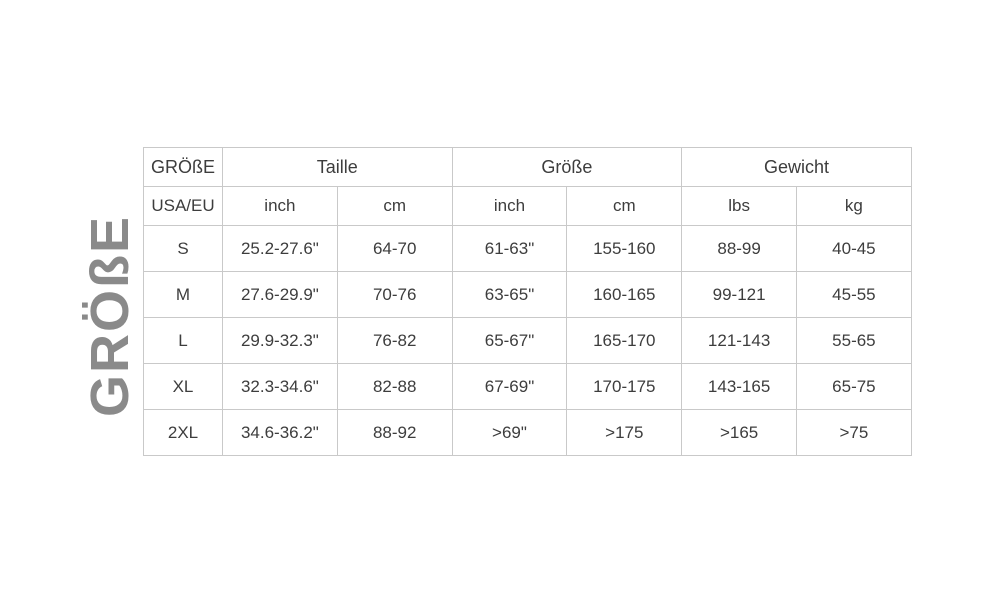 The width and height of the screenshot is (1000, 600). Describe the element at coordinates (394, 432) in the screenshot. I see `cell-waist-cm: 88-92` at that location.